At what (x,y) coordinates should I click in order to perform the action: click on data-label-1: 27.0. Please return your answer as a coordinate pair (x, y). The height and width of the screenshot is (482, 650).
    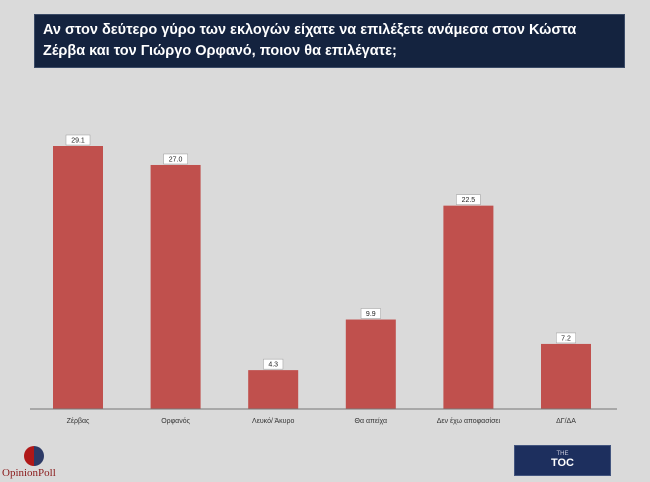
    Looking at the image, I should click on (176, 159).